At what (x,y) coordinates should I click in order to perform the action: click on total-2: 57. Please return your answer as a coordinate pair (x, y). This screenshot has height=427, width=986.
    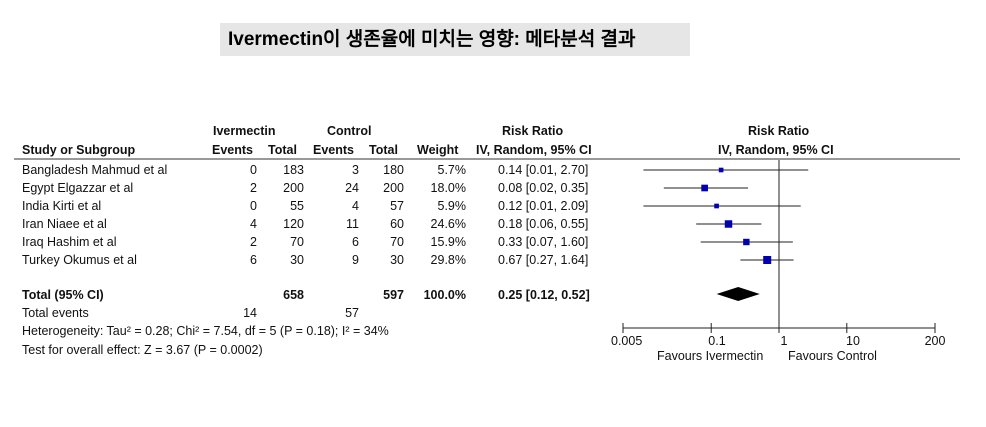
    Looking at the image, I should click on (397, 206).